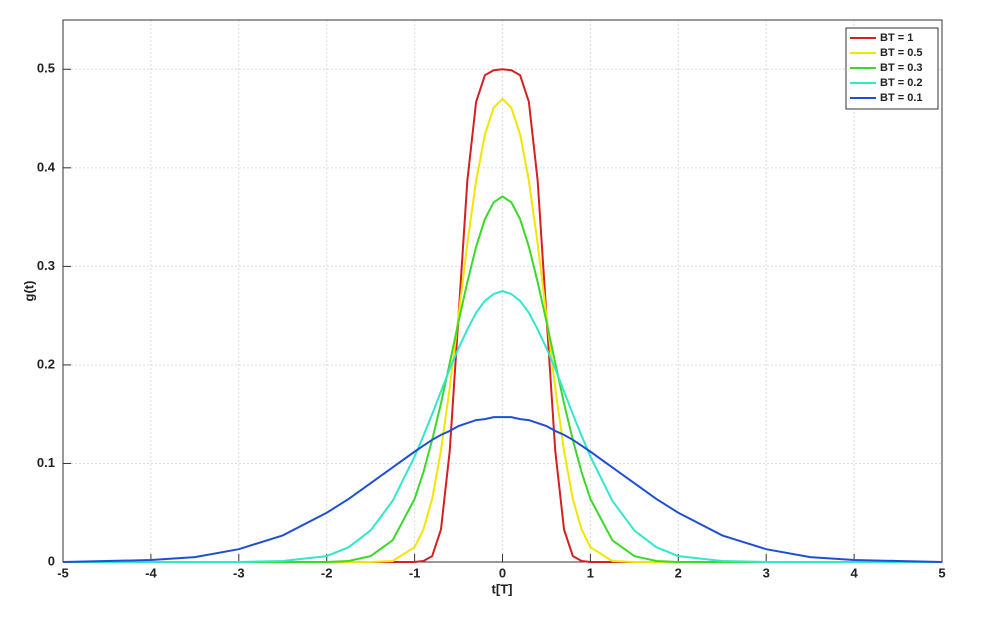 This screenshot has height=622, width=1000. What do you see at coordinates (896, 38) in the screenshot?
I see `legend-label: BT = 1` at bounding box center [896, 38].